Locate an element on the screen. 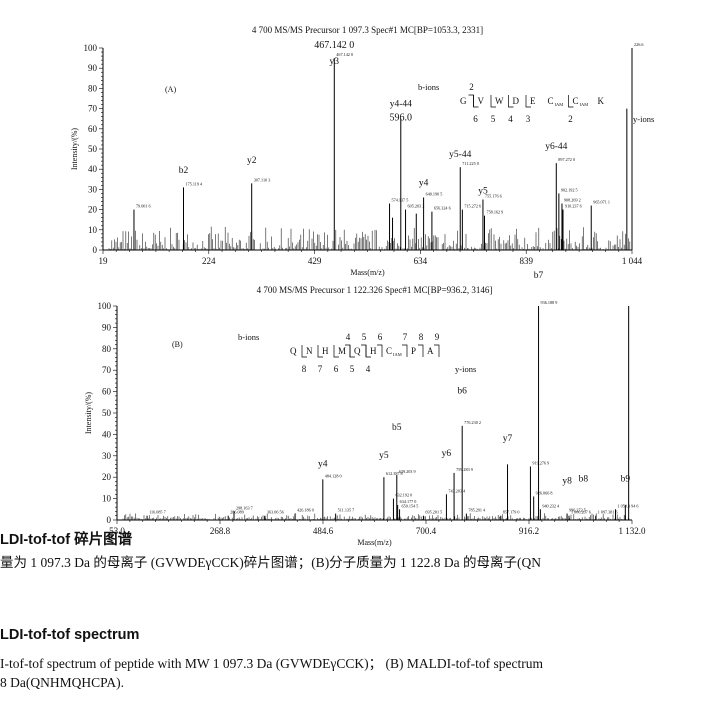 The height and width of the screenshot is (701, 701). ion-label: y6 is located at coordinates (447, 454).